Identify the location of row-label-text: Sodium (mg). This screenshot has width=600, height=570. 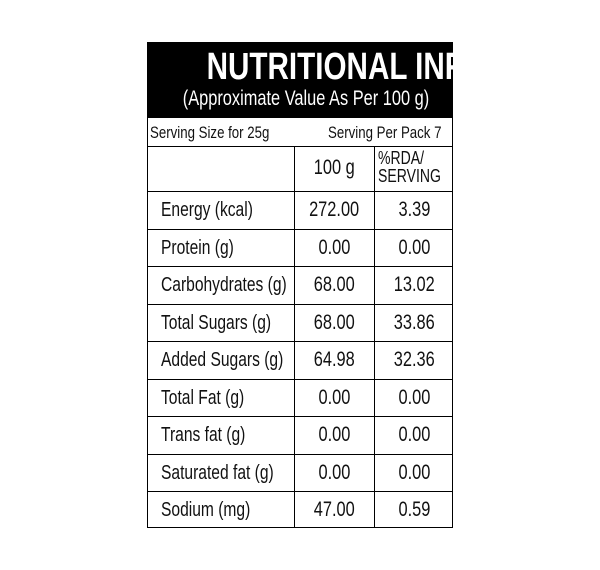
(206, 510).